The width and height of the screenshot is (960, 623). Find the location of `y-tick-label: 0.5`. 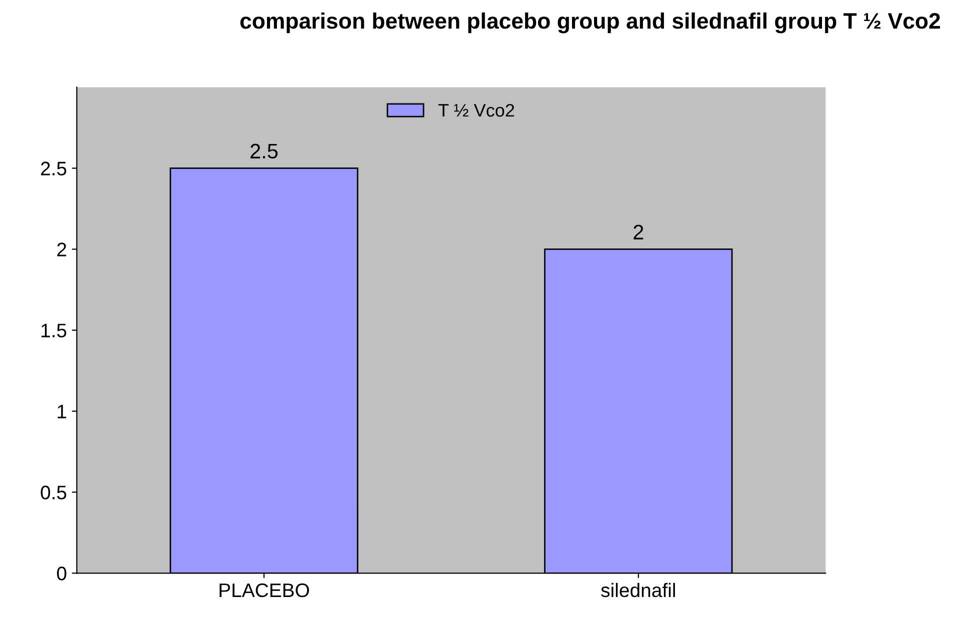

y-tick-label: 0.5 is located at coordinates (53, 493).